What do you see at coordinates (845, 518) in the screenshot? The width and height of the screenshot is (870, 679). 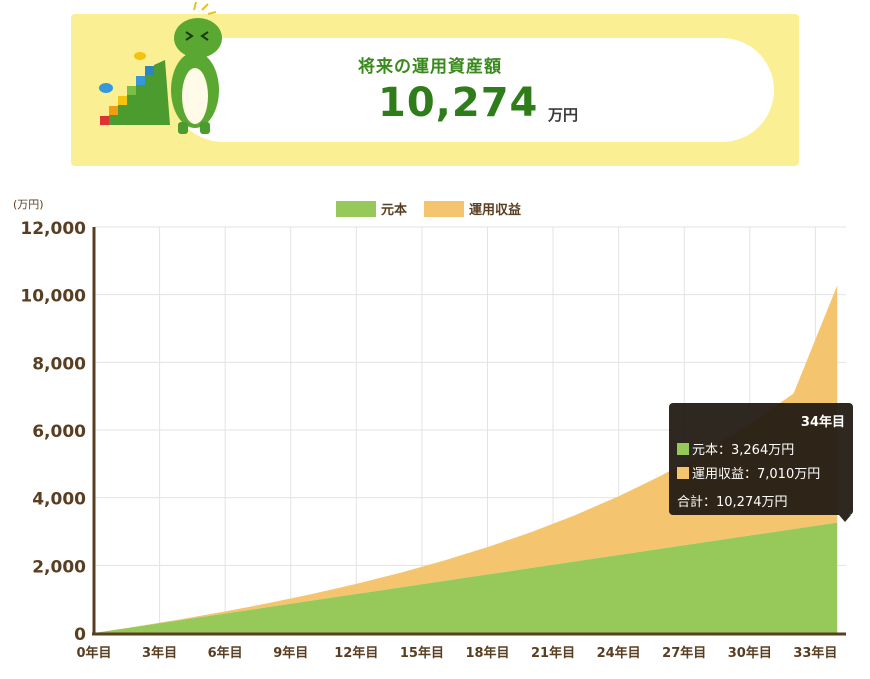 I see `tooltip-arrow` at bounding box center [845, 518].